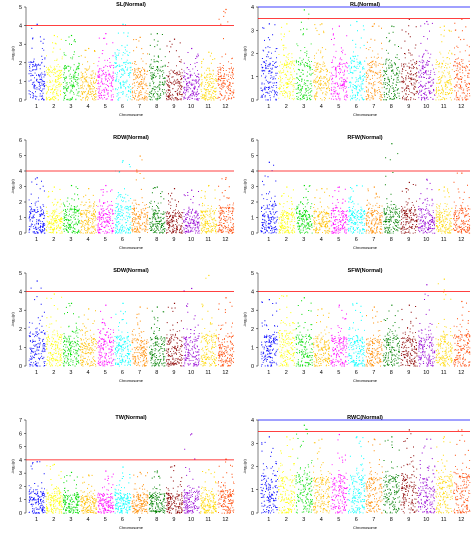 The height and width of the screenshot is (534, 474). Describe the element at coordinates (37, 487) in the screenshot. I see `chromosome-1-points` at that location.